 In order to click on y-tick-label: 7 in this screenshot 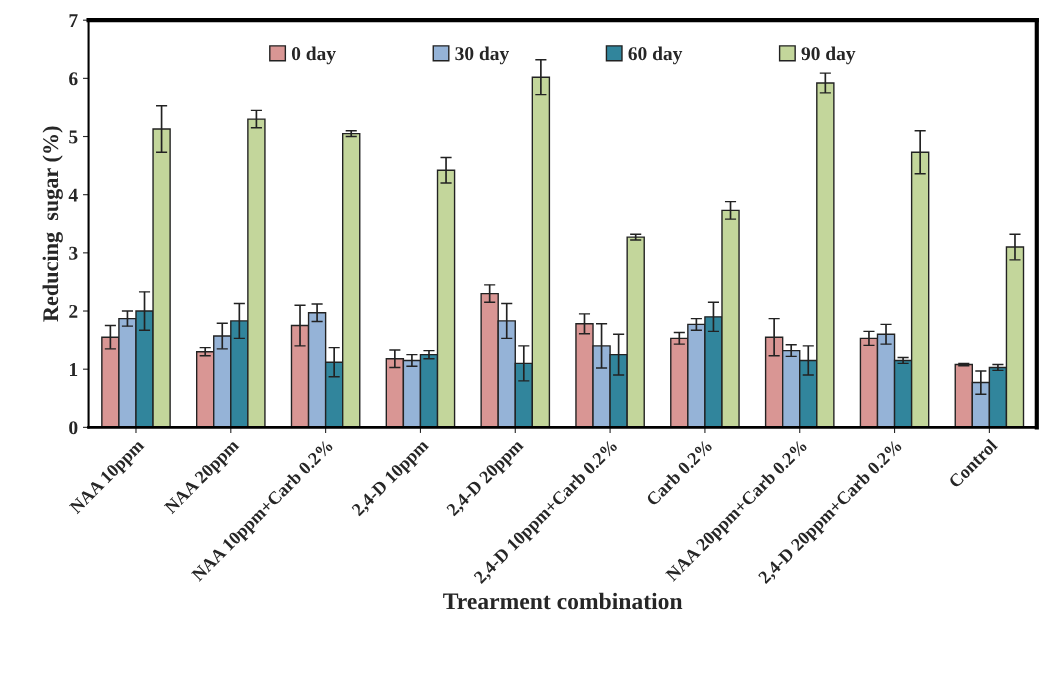, I will do `click(73, 20)`.